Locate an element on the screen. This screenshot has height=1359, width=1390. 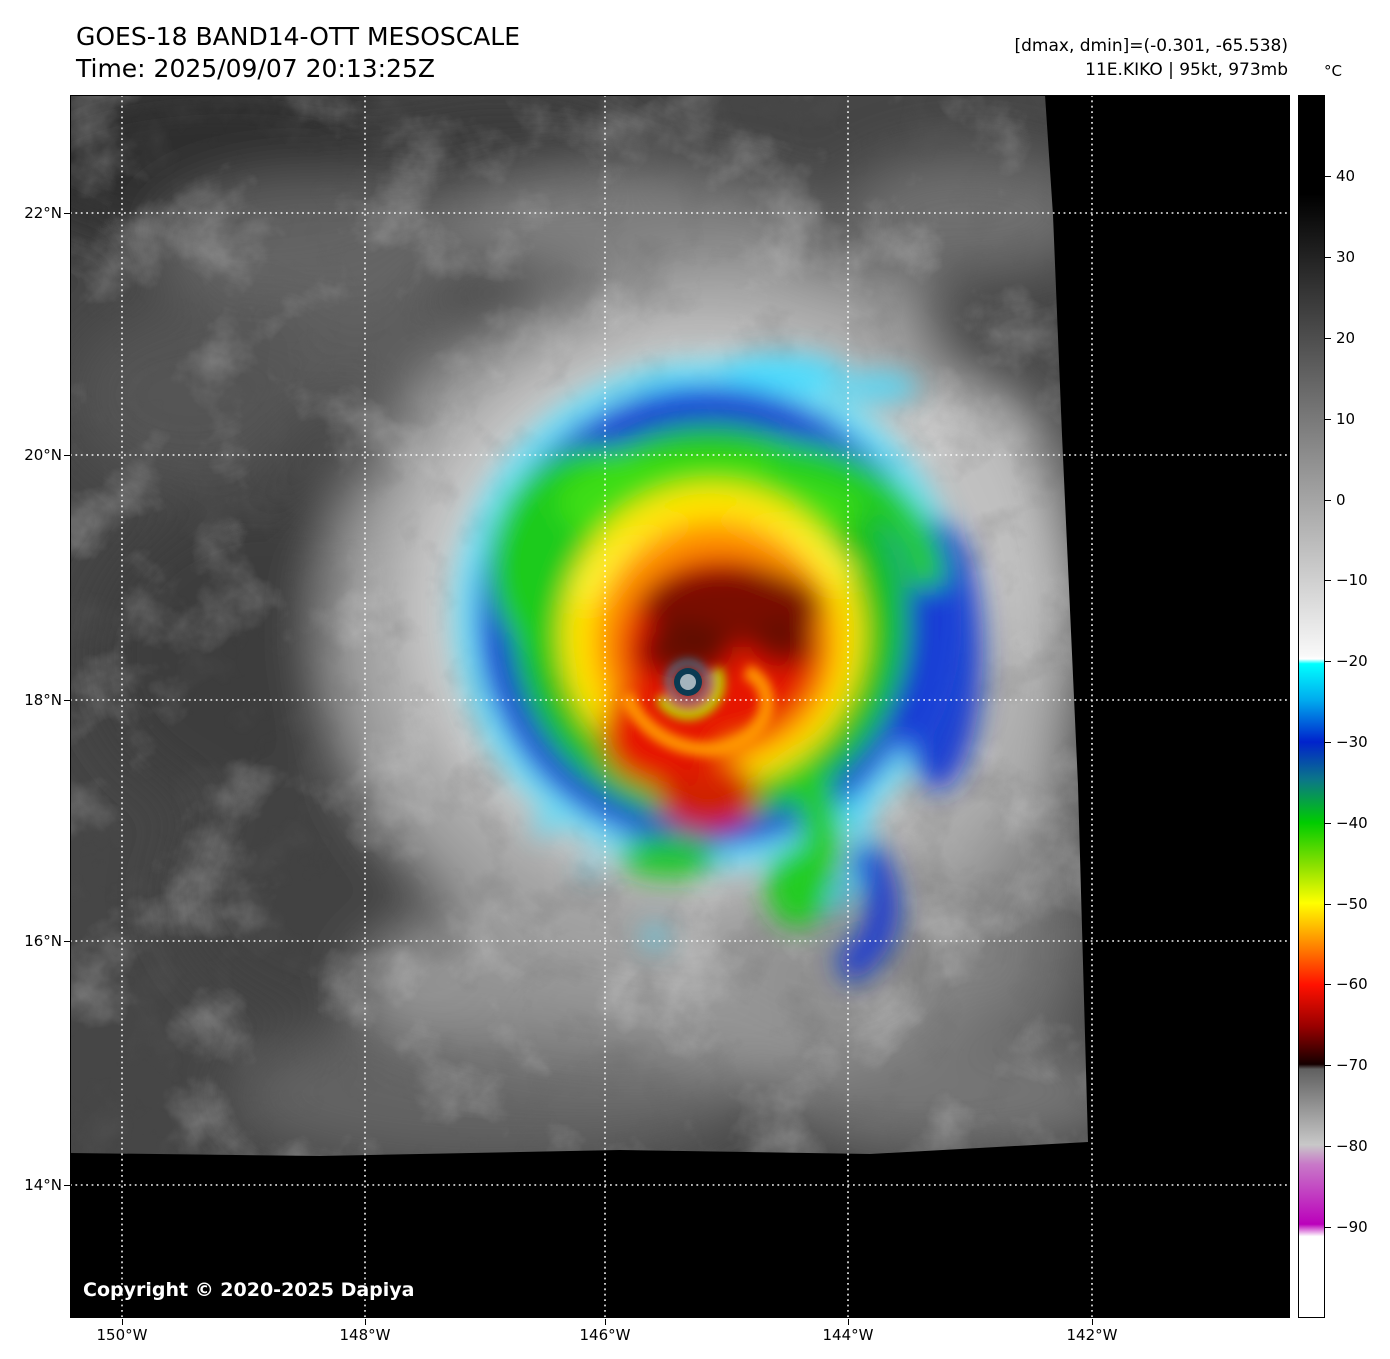
colorbar-tick-label: −90 is located at coordinates (1352, 1227).